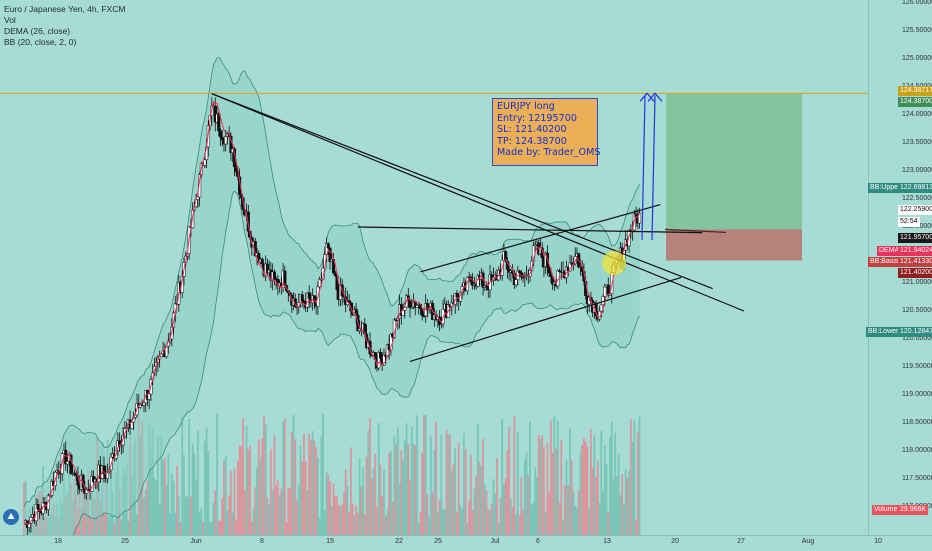 This screenshot has width=932, height=551. What do you see at coordinates (917, 142) in the screenshot?
I see `price-tick-label: 123.50000` at bounding box center [917, 142].